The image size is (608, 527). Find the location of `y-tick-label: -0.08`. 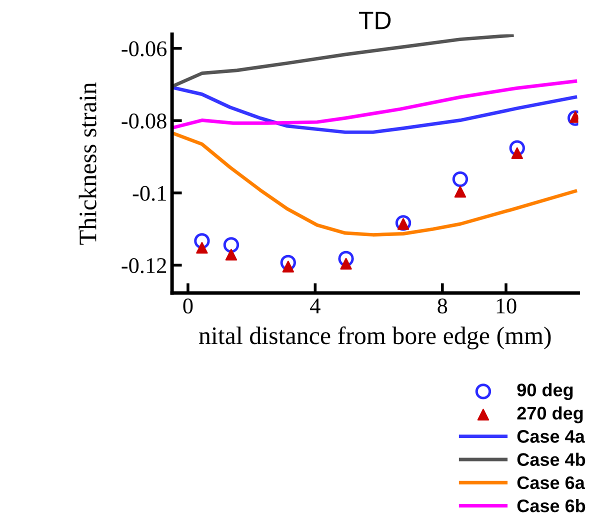

y-tick-label: -0.08 is located at coordinates (144, 121).